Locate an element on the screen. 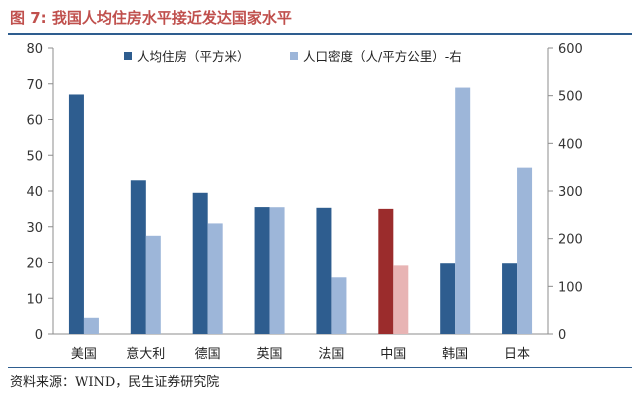 The width and height of the screenshot is (640, 404). left-tick-label: 40 is located at coordinates (34, 192).